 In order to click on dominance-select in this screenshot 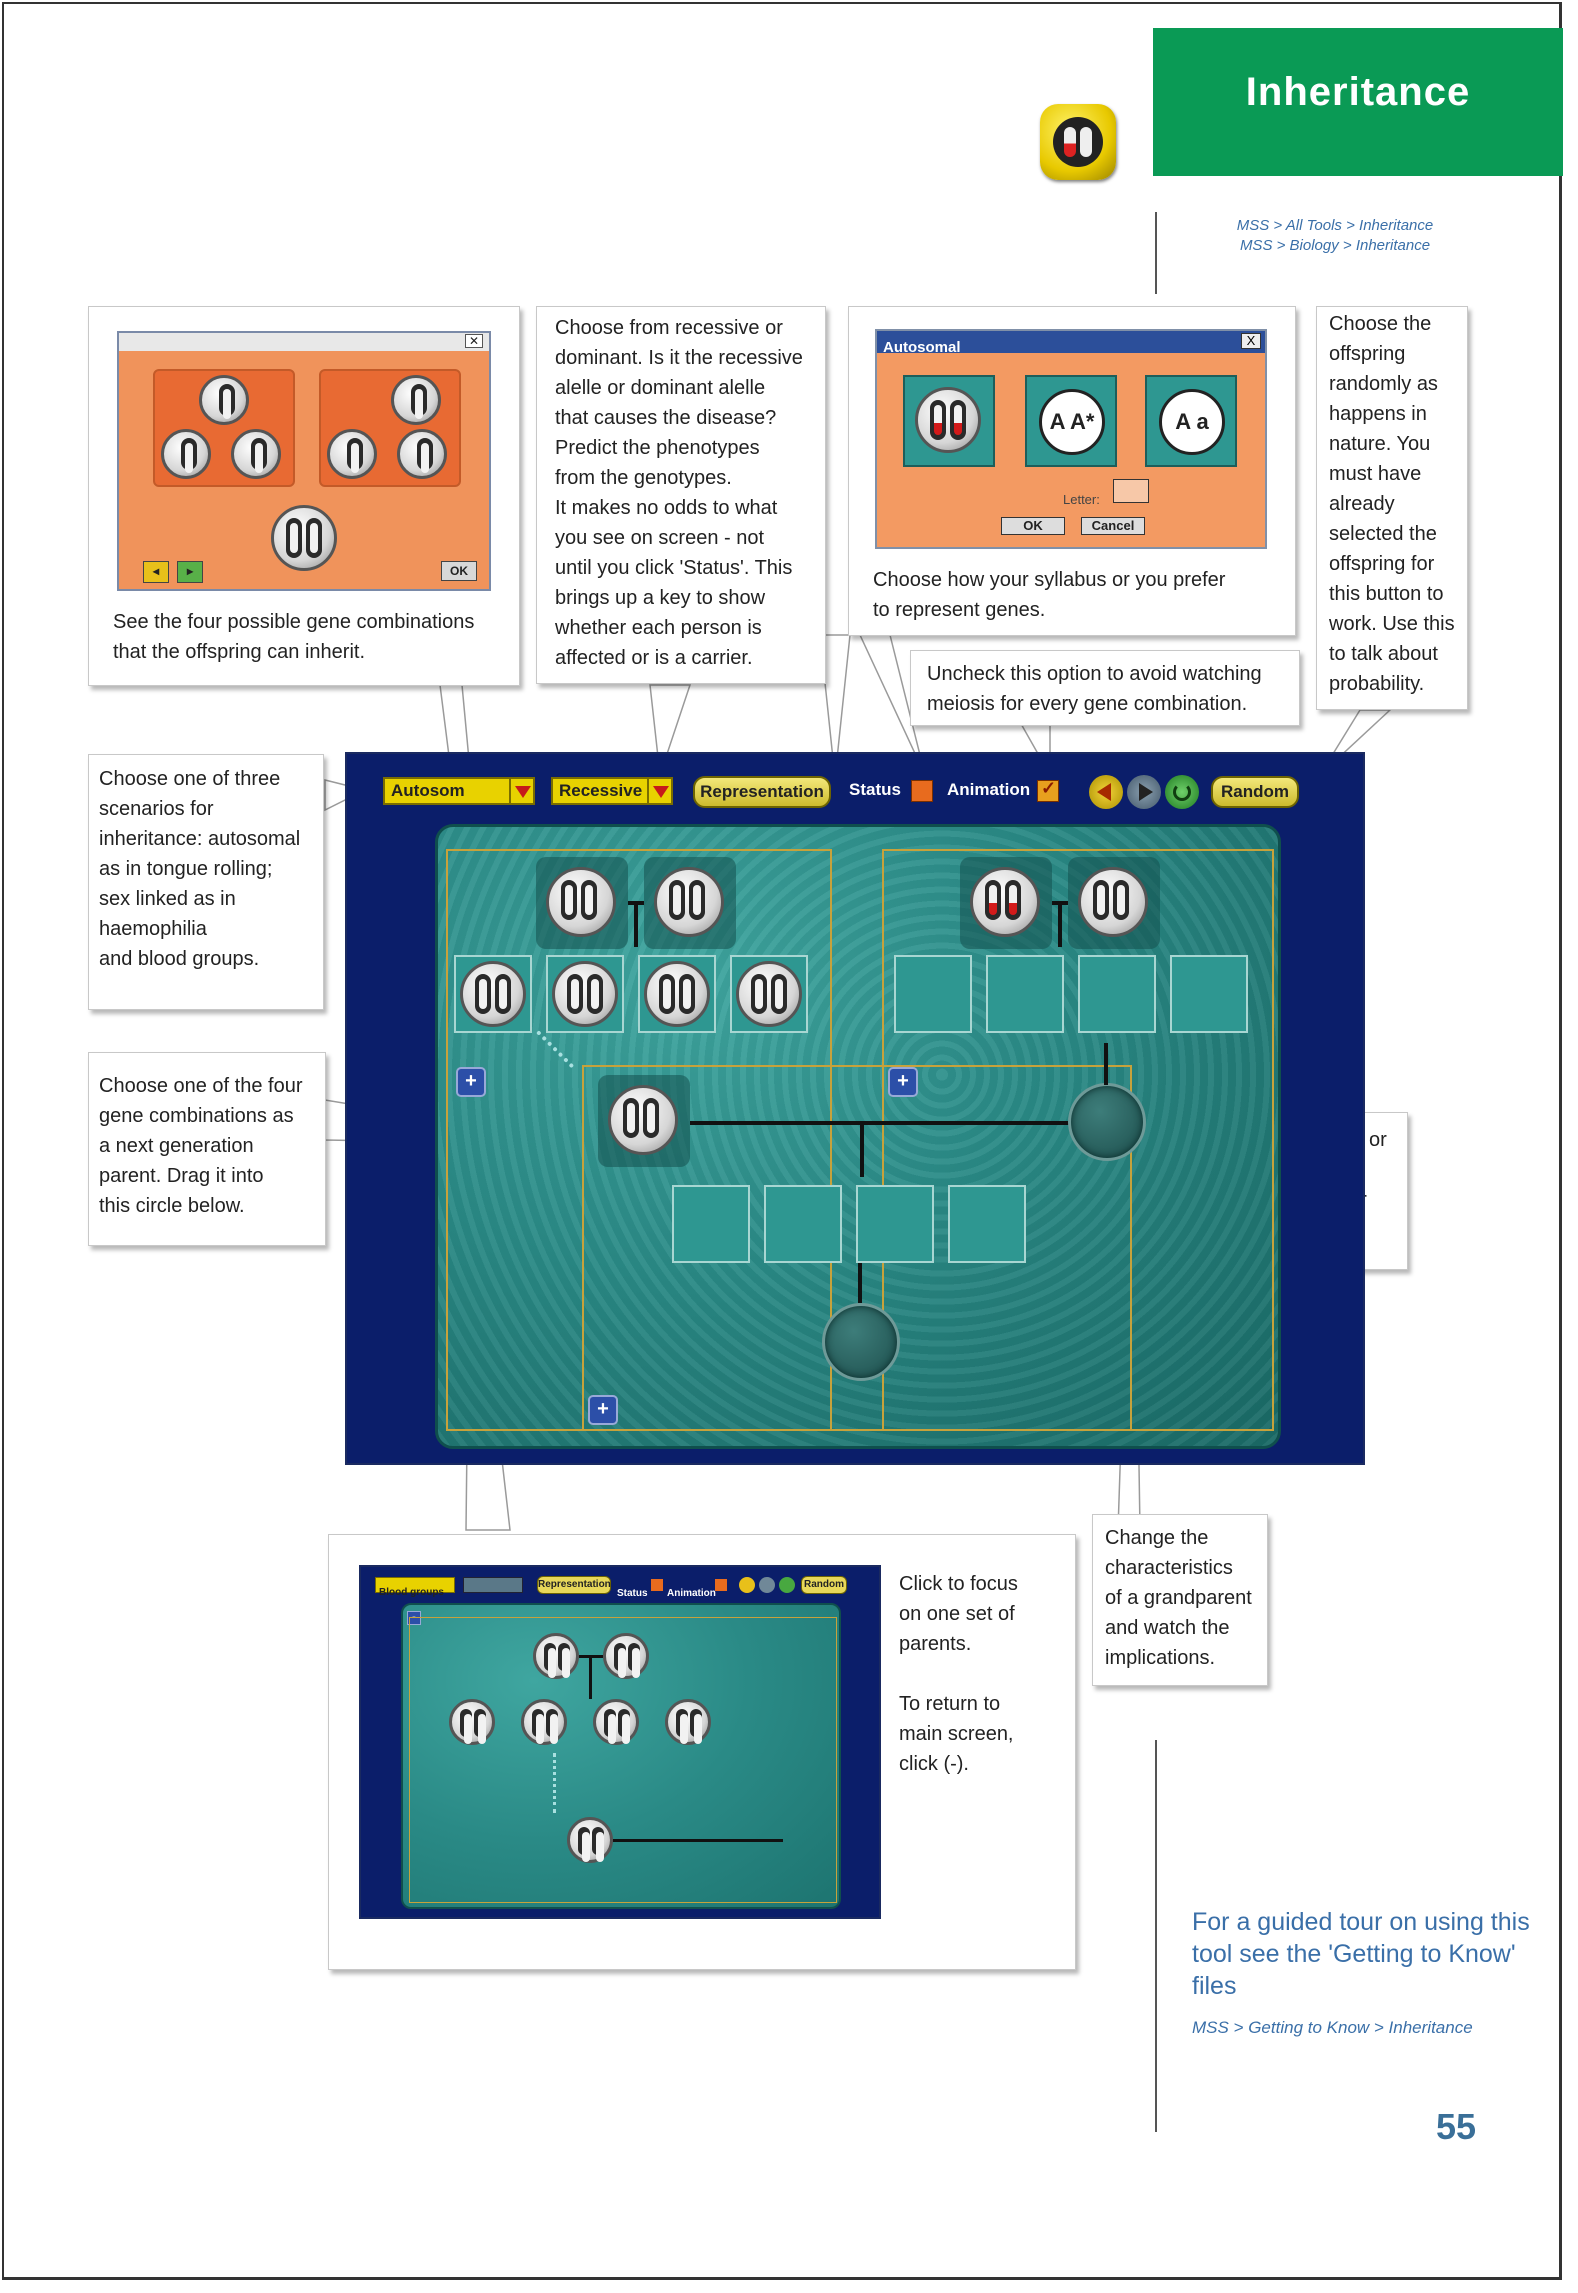, I will do `click(493, 1585)`.